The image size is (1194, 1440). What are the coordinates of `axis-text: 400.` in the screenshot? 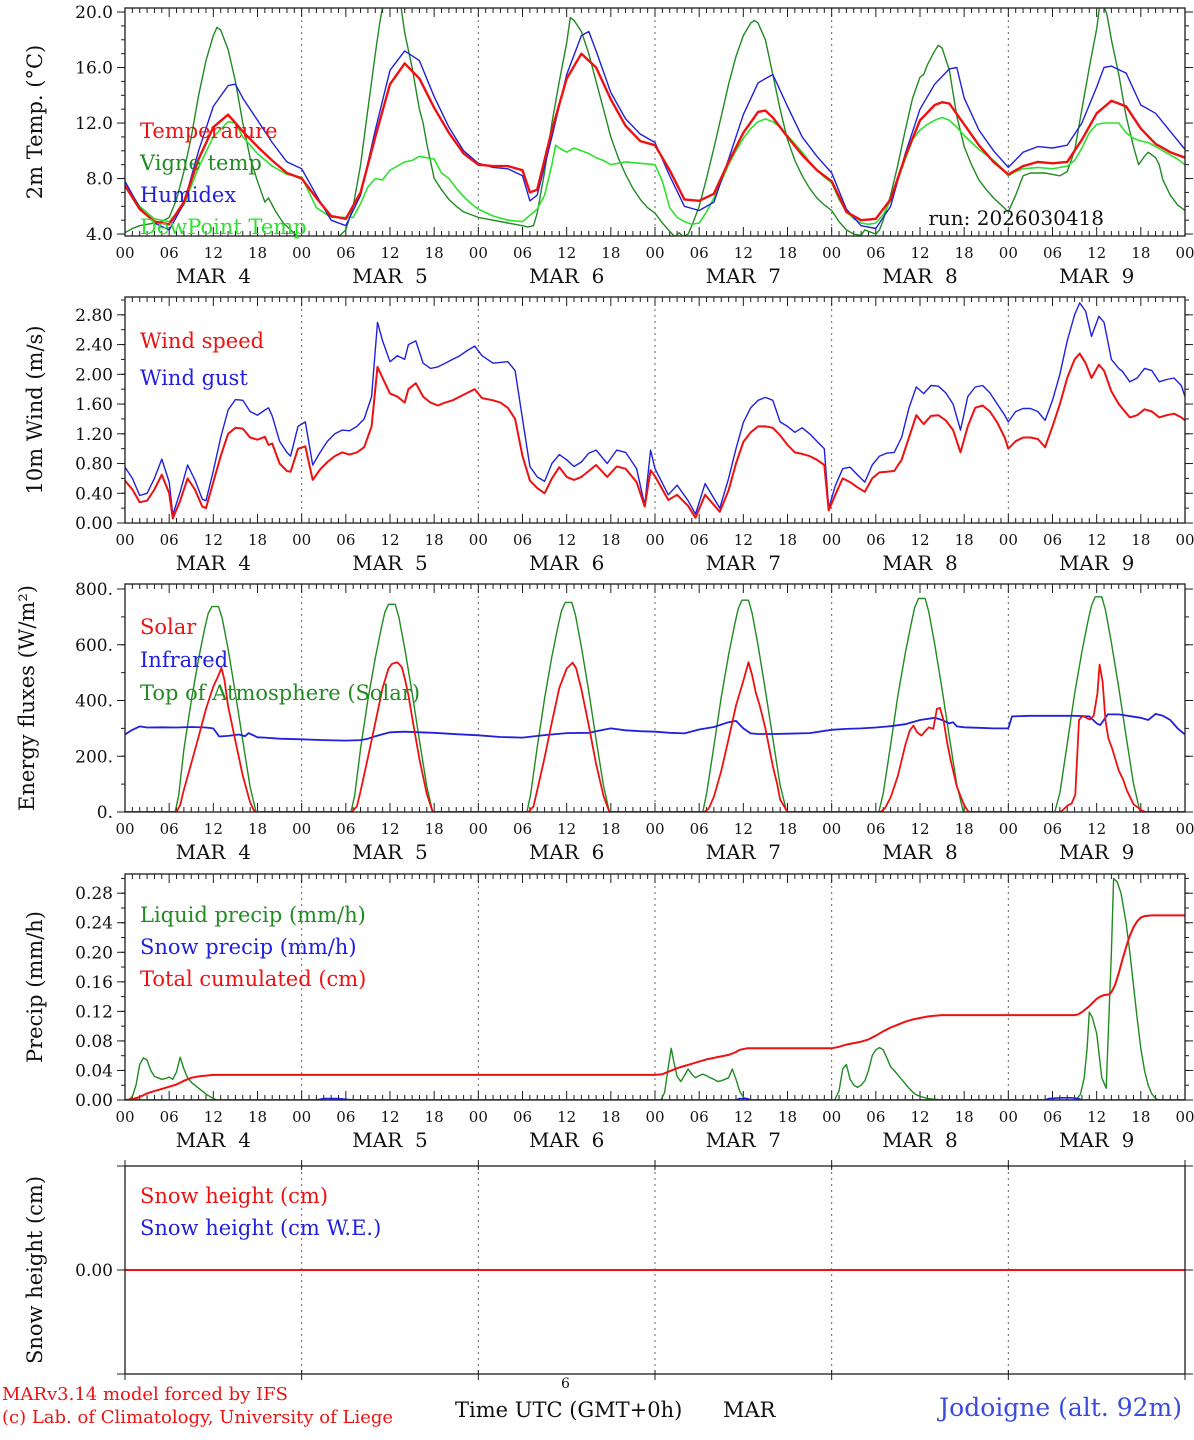 It's located at (94, 702).